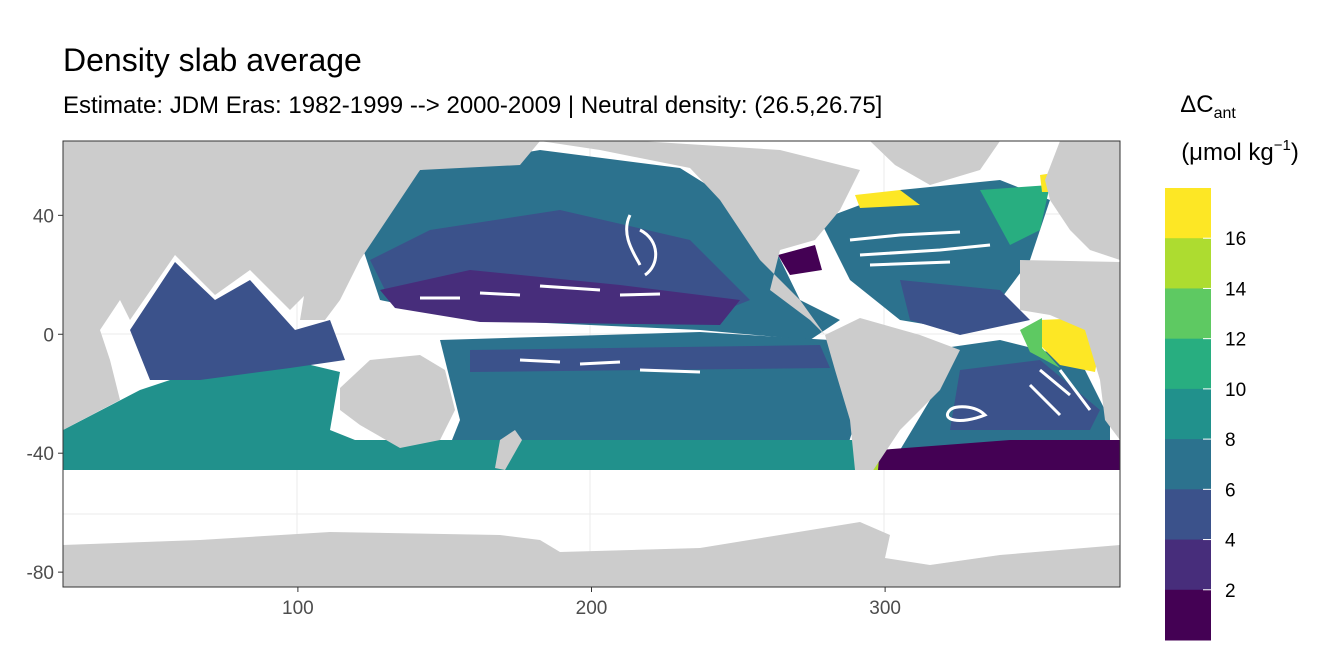 Image resolution: width=1344 pixels, height=672 pixels. What do you see at coordinates (591, 495) in the screenshot?
I see `no-data-band` at bounding box center [591, 495].